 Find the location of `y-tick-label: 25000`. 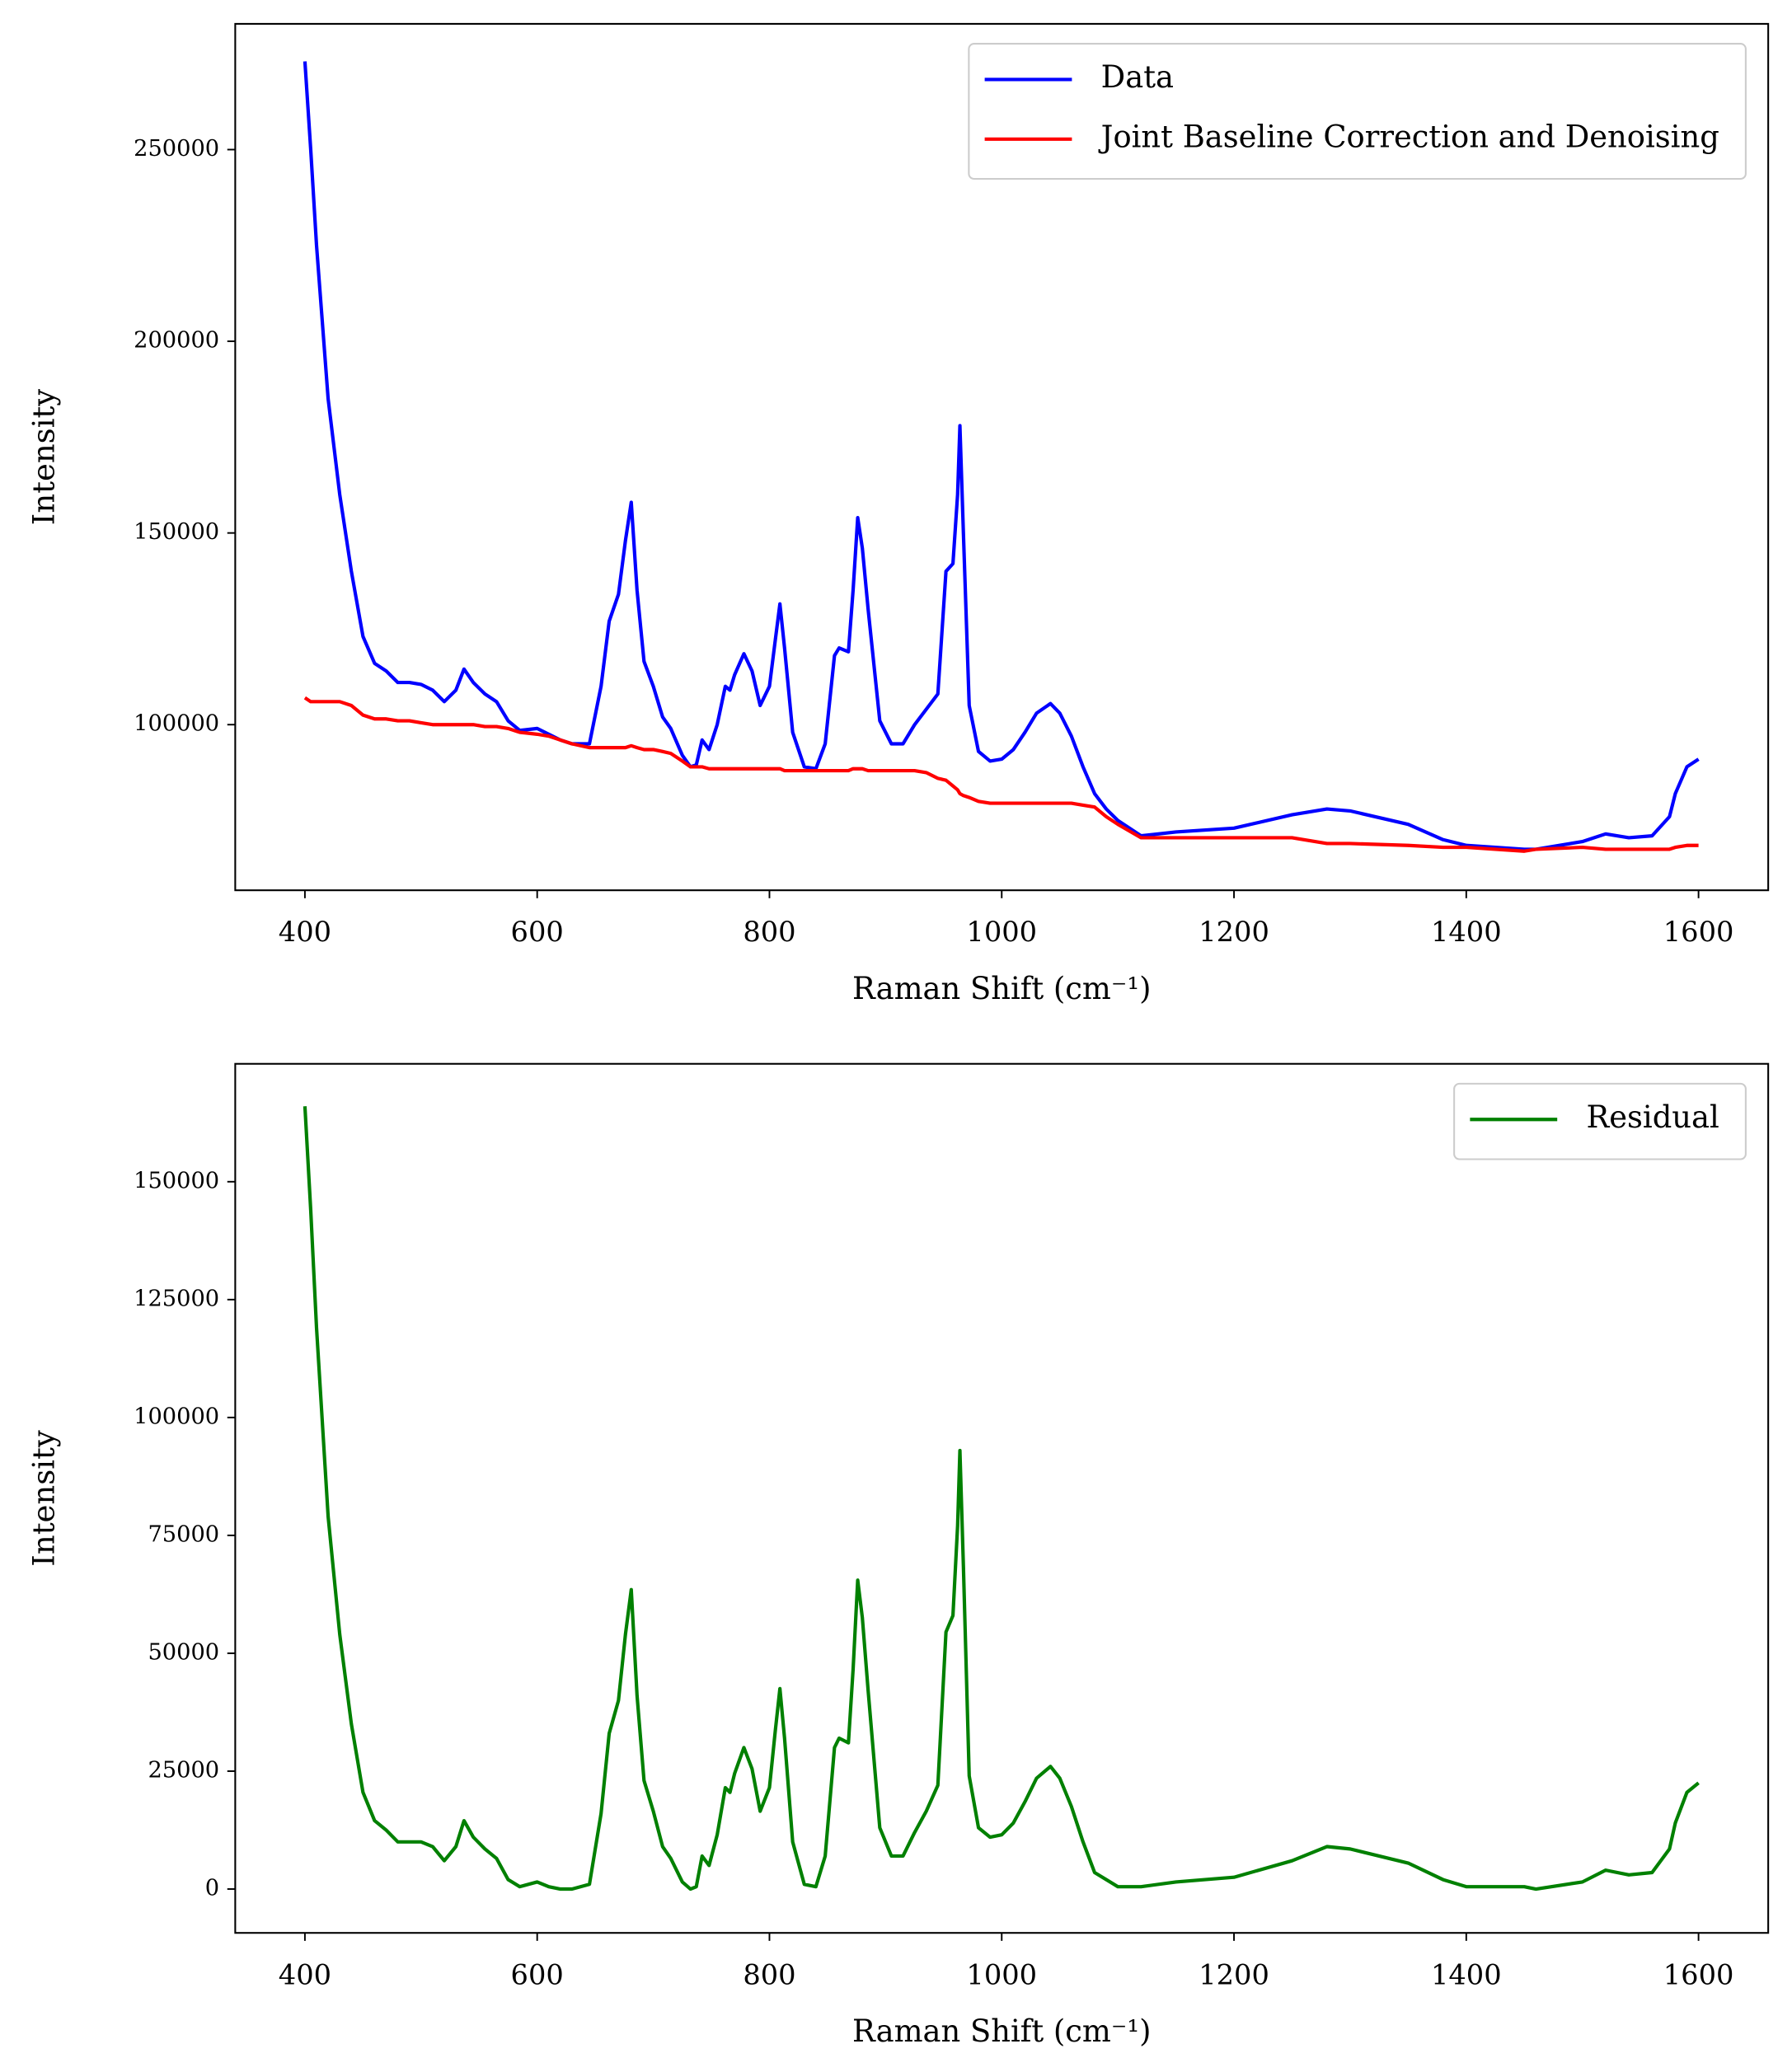

y-tick-label: 25000 is located at coordinates (183, 1770).